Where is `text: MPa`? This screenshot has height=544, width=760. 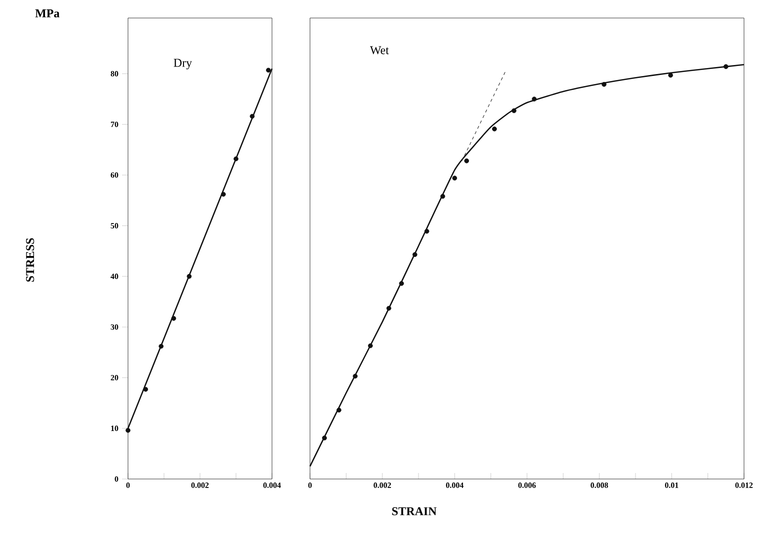 text: MPa is located at coordinates (47, 13).